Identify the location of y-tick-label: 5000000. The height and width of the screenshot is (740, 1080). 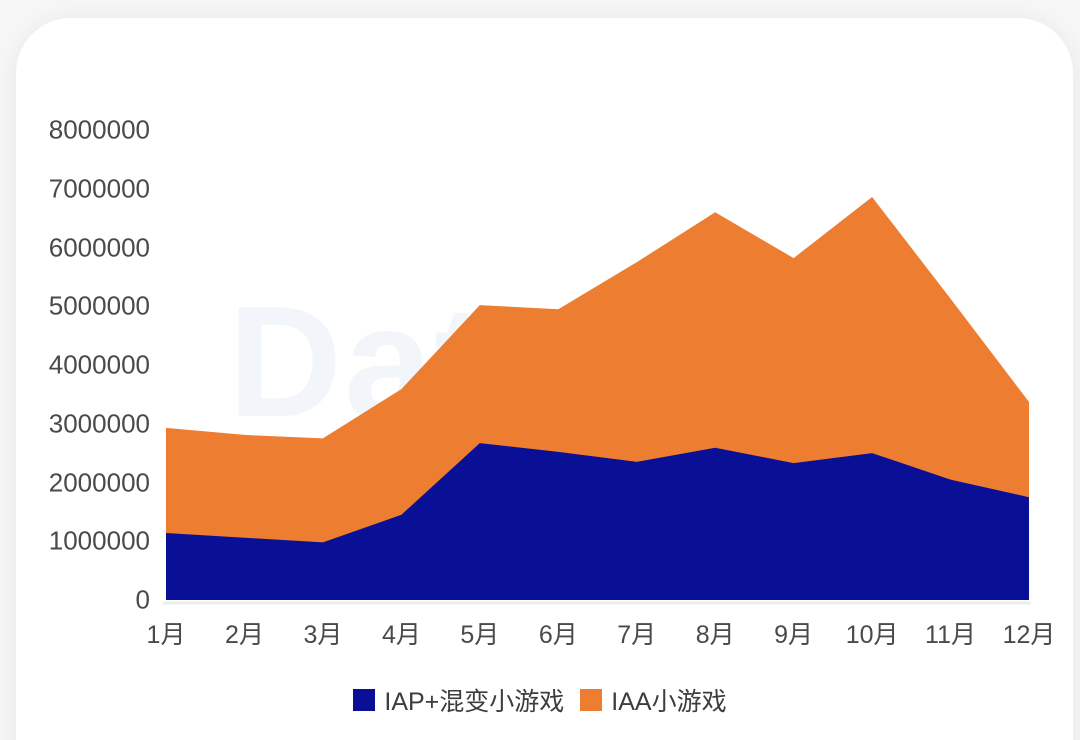
(99, 305).